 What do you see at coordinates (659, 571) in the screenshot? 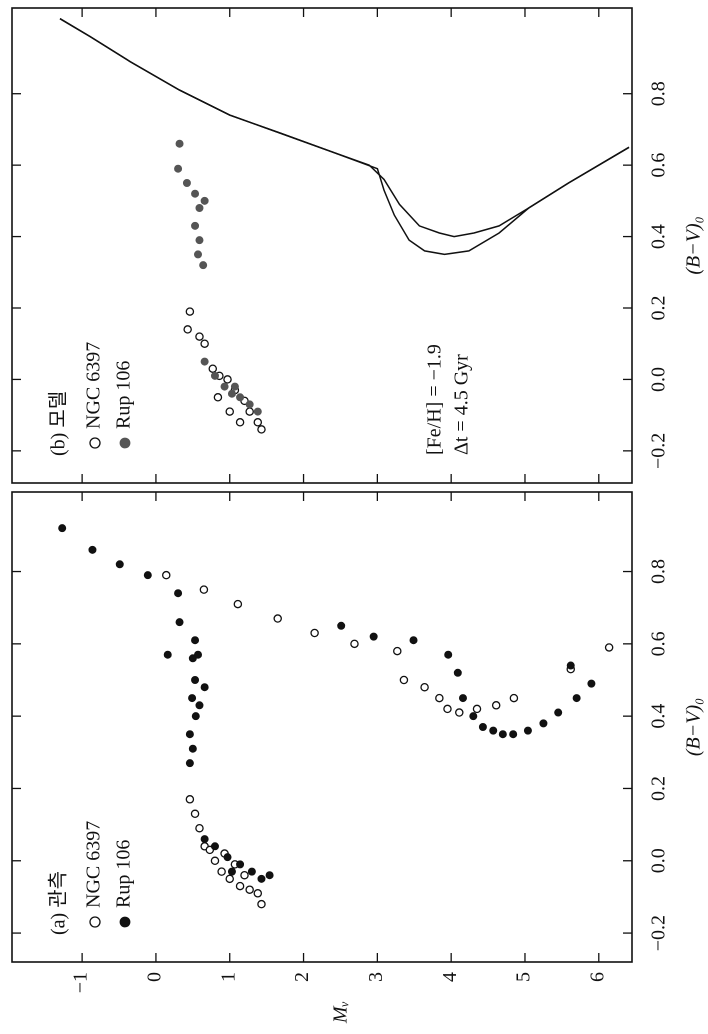
I see `x-tick-label: 0.8` at bounding box center [659, 571].